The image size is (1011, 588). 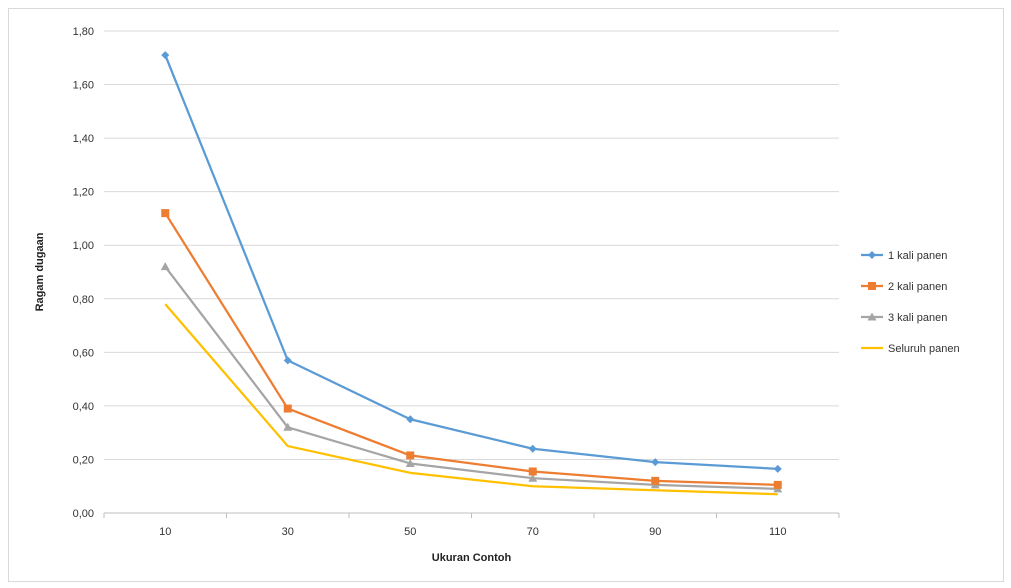 I want to click on x-tick-label: 90, so click(x=655, y=532).